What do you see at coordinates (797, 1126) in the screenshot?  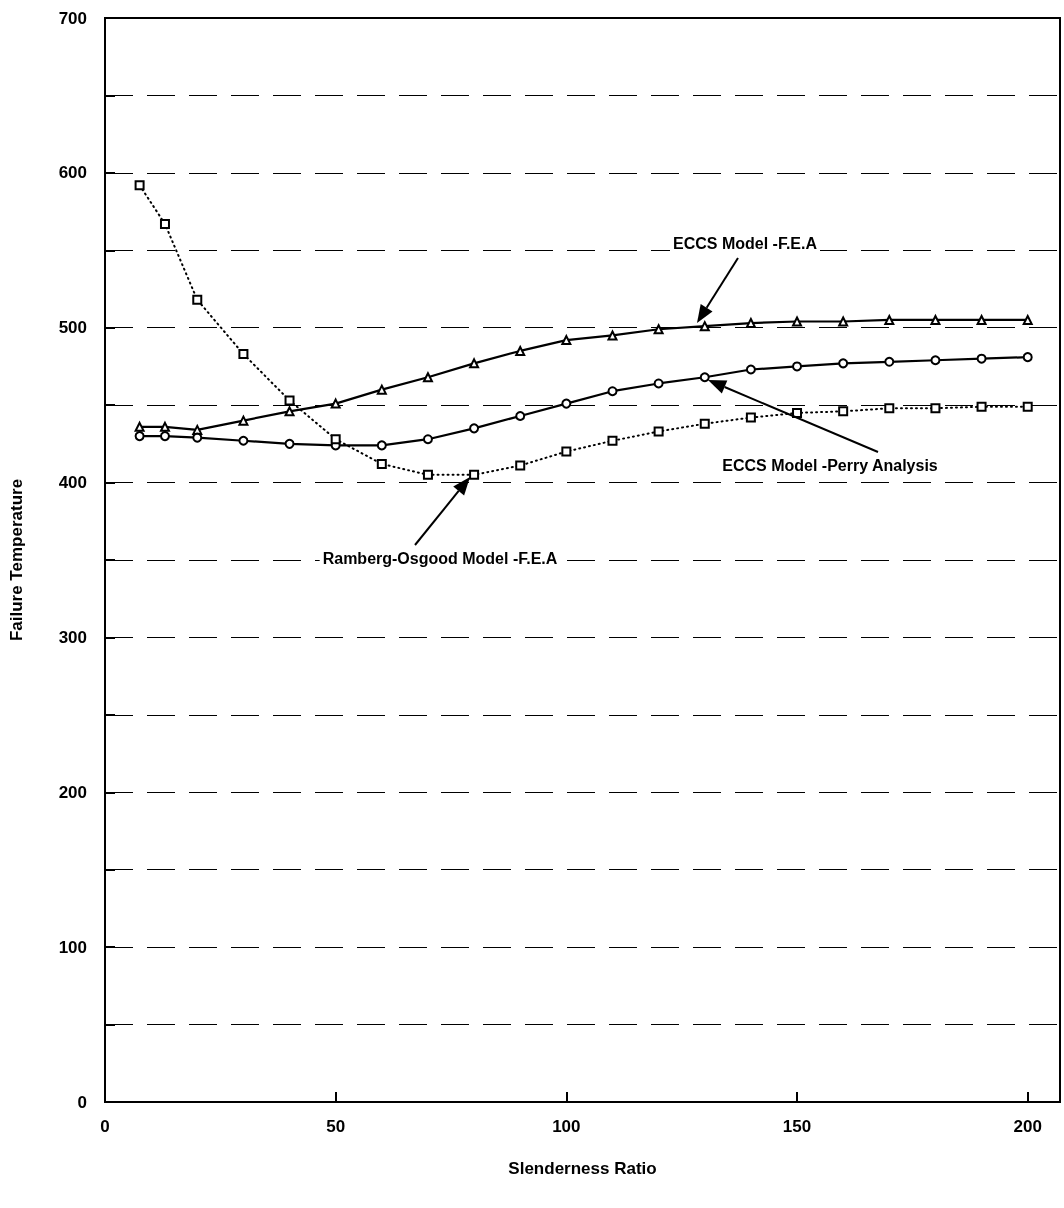 I see `x-tick-label: 150` at bounding box center [797, 1126].